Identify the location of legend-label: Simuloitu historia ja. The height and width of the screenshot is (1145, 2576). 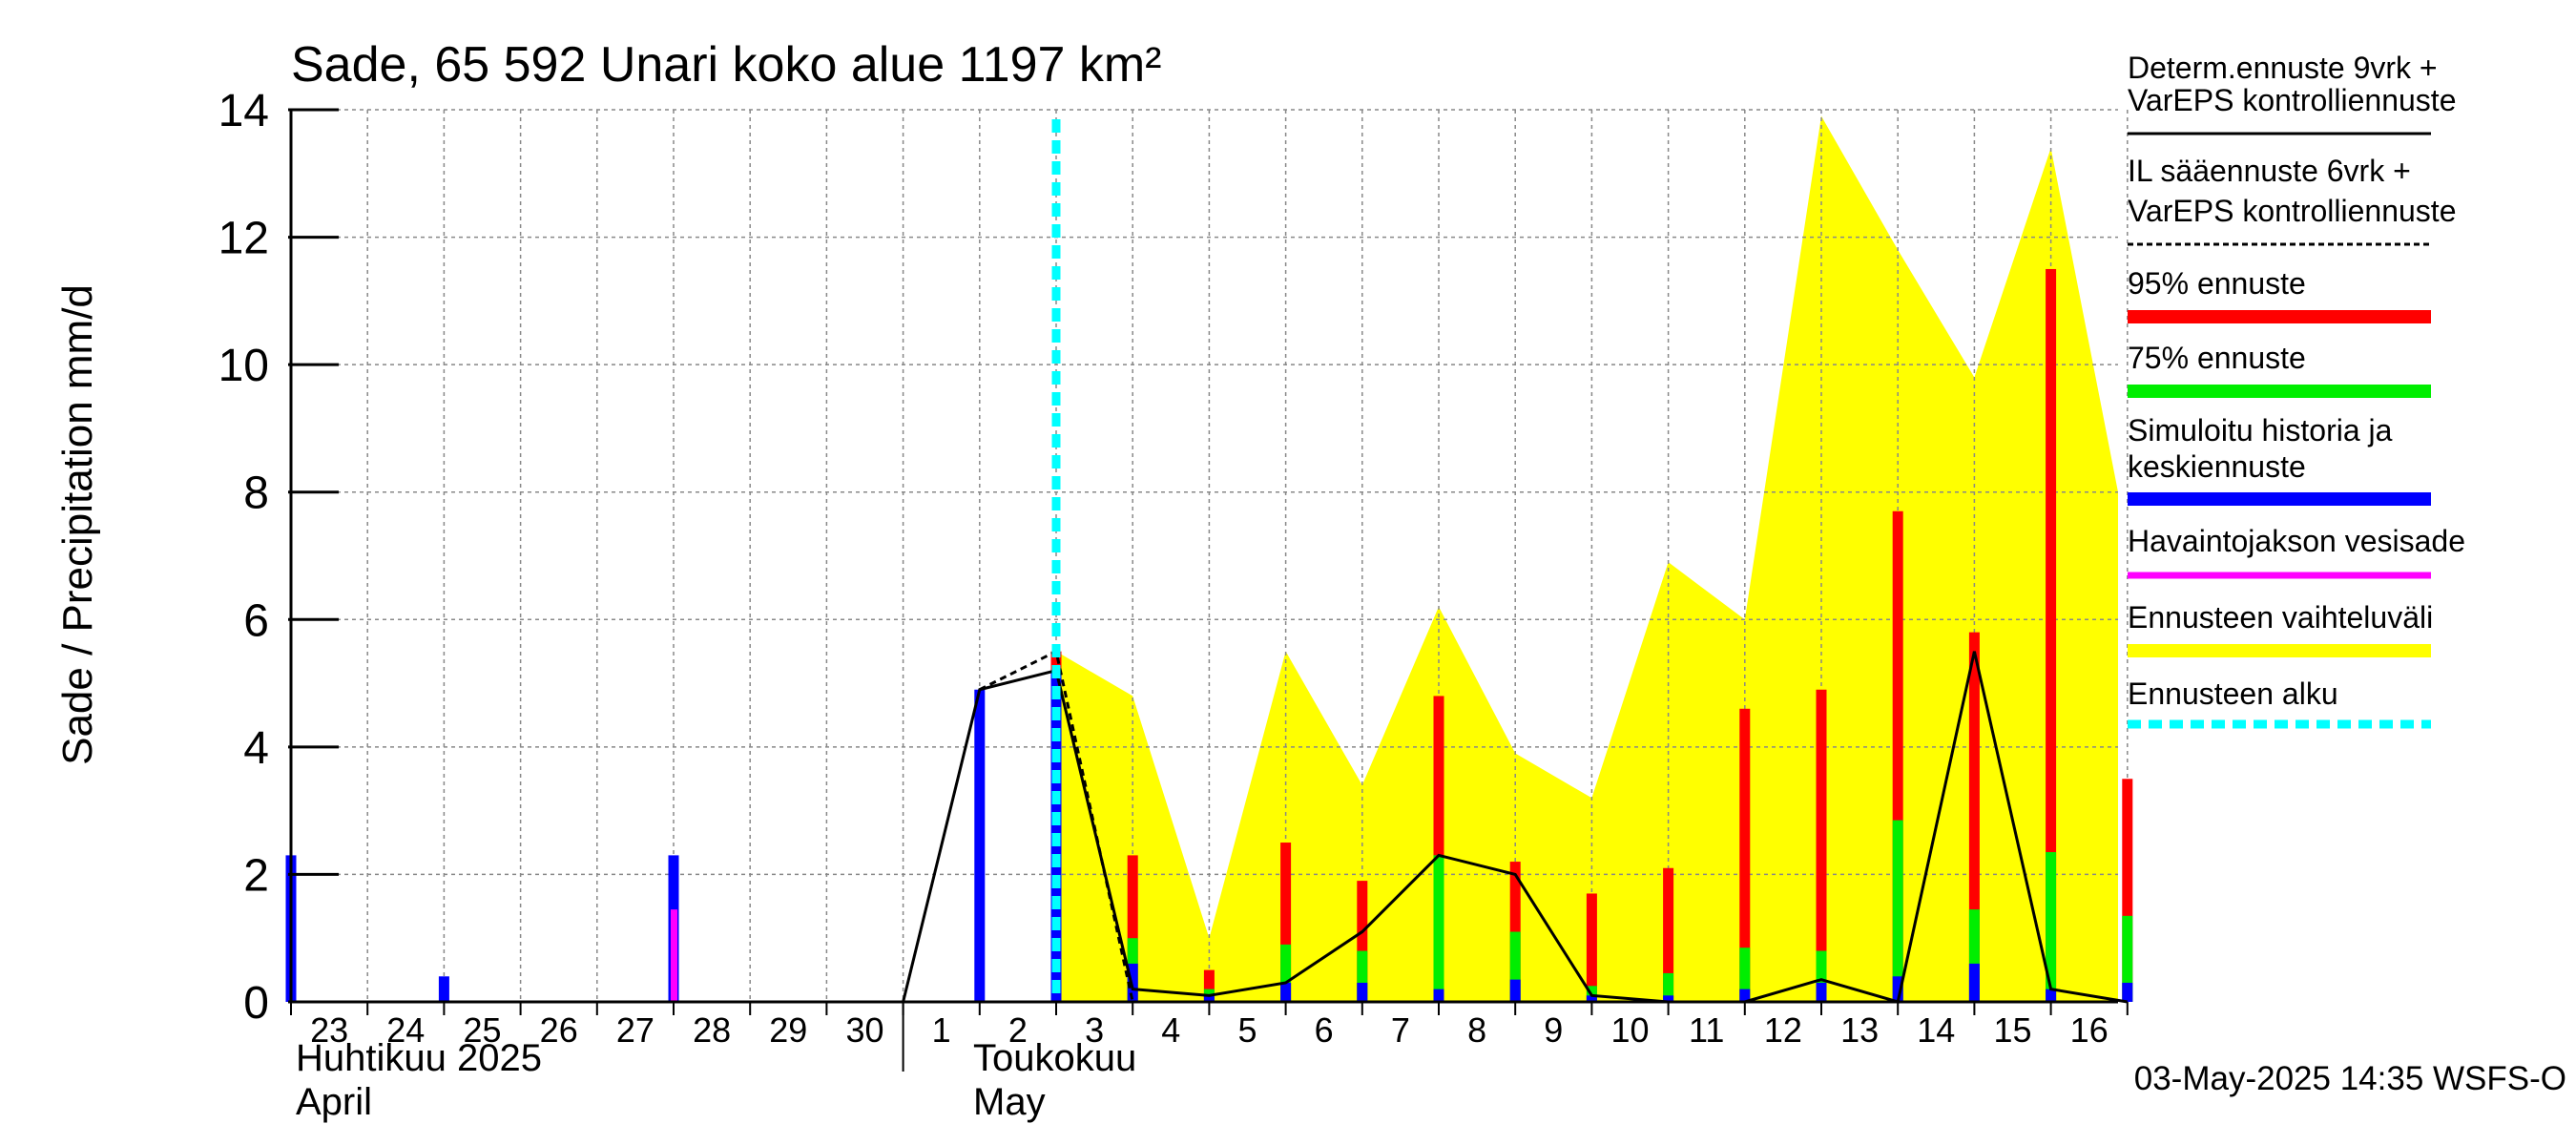
(2260, 431).